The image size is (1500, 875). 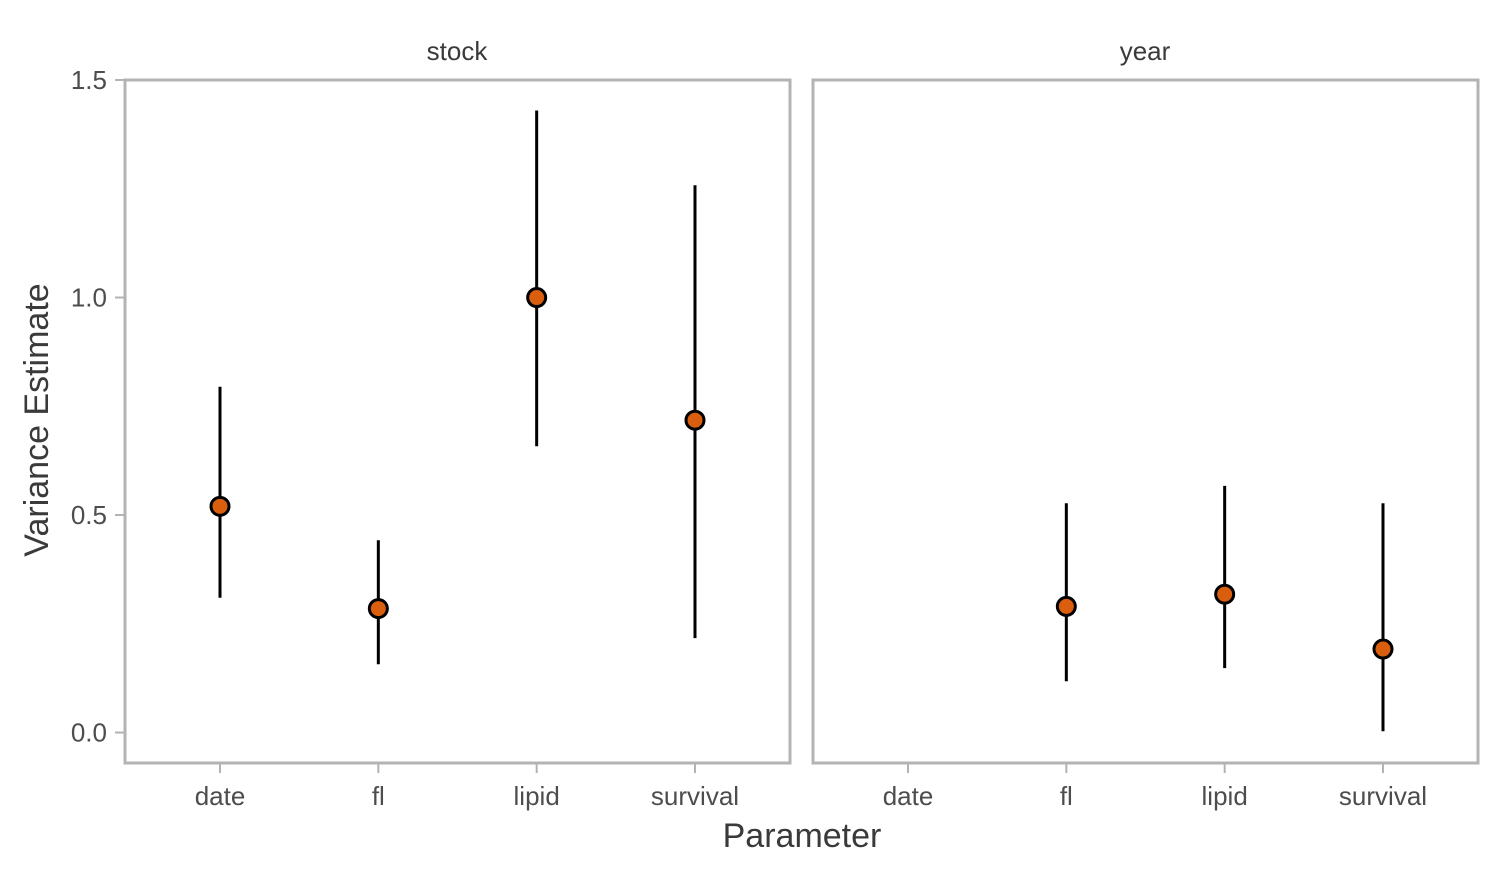 What do you see at coordinates (89, 298) in the screenshot?
I see `y-tick-label: 1.0` at bounding box center [89, 298].